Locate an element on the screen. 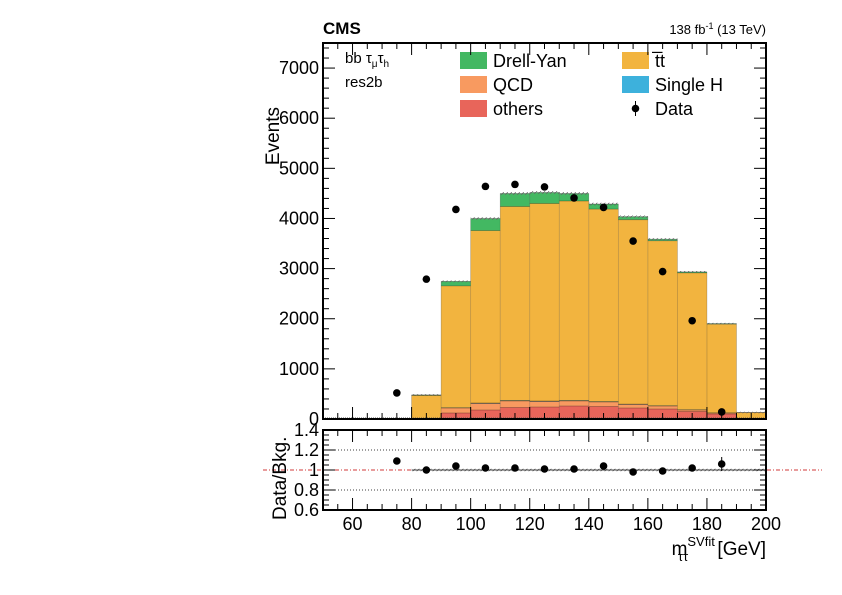 The width and height of the screenshot is (842, 595). x-axis-sup: SVfit is located at coordinates (701, 541).